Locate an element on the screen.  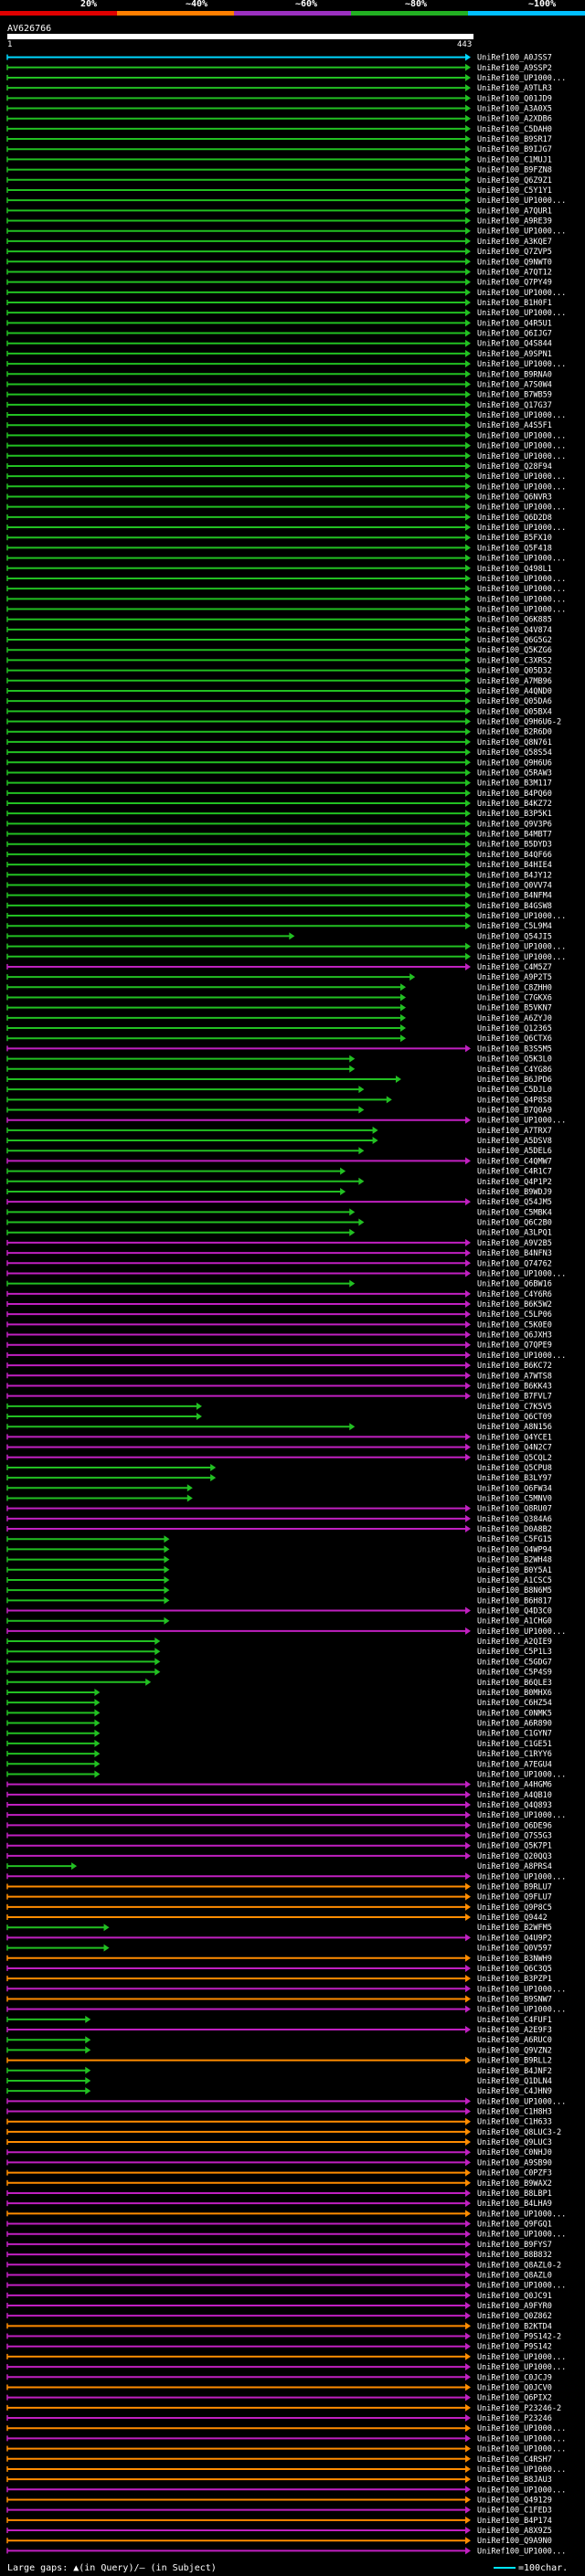
hit-label: UniRef100_C1MUJ1 is located at coordinates (514, 159).